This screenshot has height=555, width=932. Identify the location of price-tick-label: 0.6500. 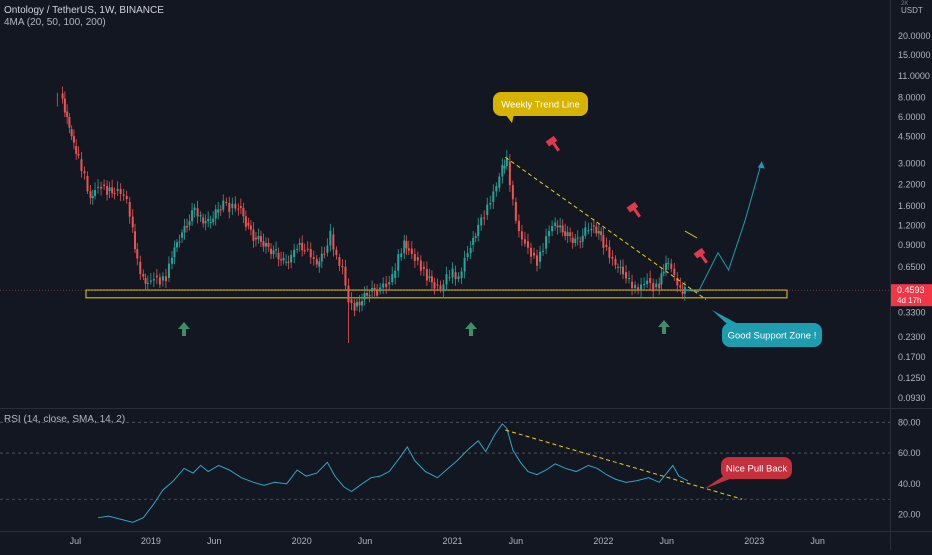
(912, 267).